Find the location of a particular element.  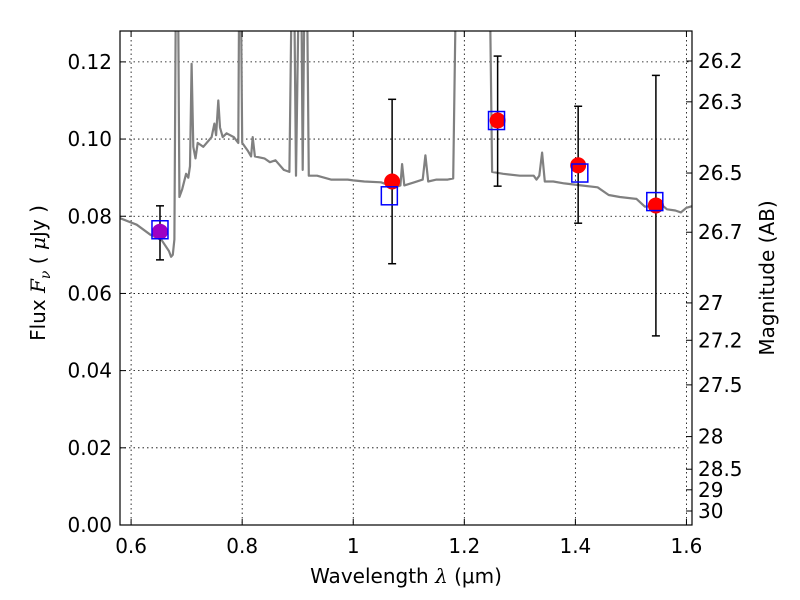

x-tick-label: 1.4 is located at coordinates (575, 546).